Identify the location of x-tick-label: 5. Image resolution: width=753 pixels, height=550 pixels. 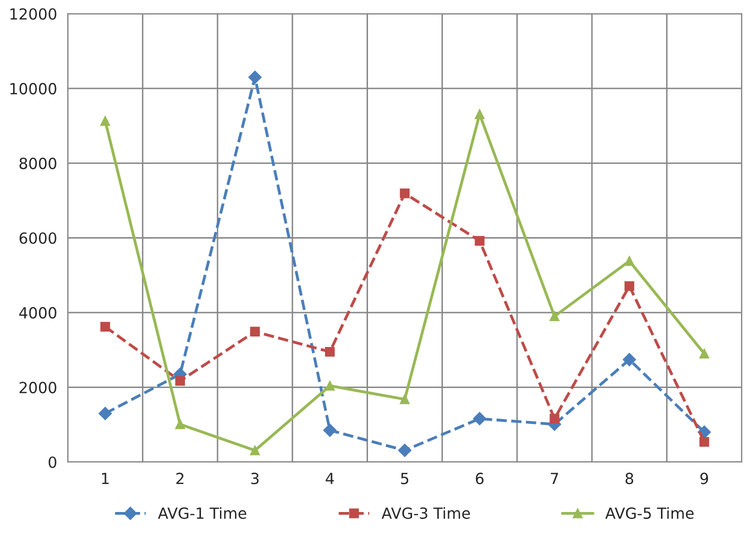
(404, 478).